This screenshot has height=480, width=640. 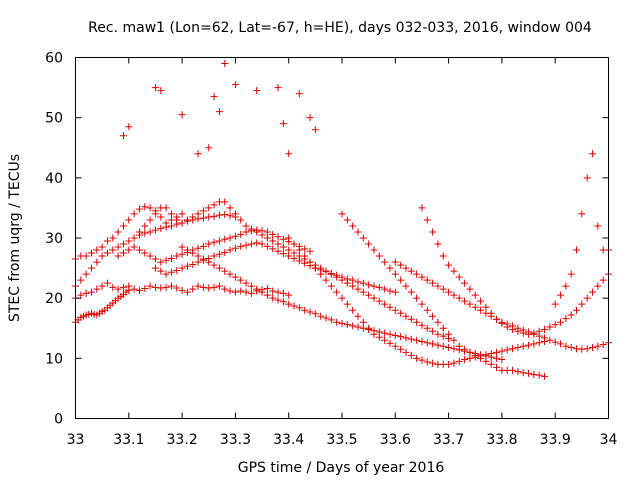 What do you see at coordinates (54, 299) in the screenshot?
I see `y-tick-label: 20` at bounding box center [54, 299].